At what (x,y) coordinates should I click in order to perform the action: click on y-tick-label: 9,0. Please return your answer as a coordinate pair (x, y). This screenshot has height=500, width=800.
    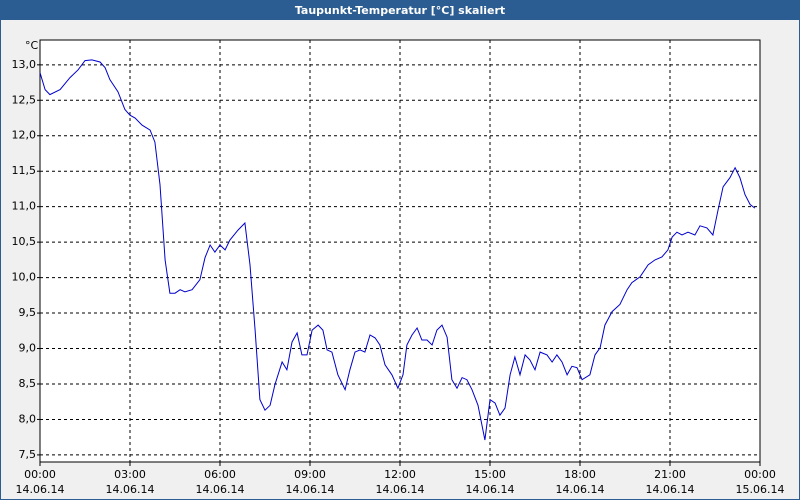
    Looking at the image, I should click on (28, 348).